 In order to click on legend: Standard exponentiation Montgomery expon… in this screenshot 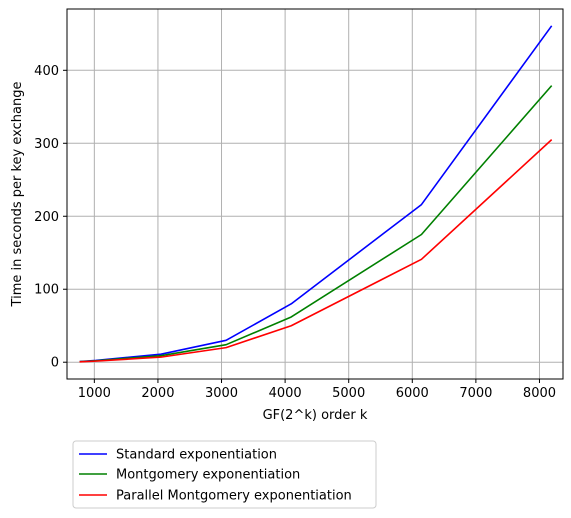, I will do `click(224, 474)`.